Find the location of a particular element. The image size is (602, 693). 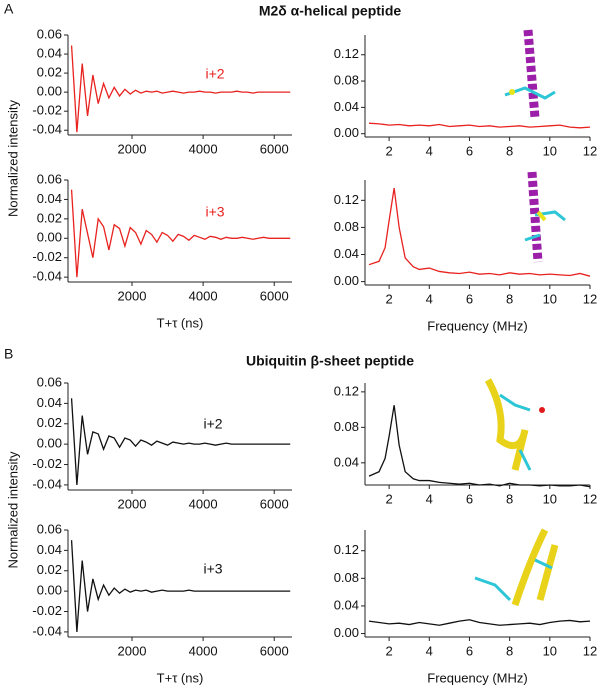

section-label: B is located at coordinates (8, 354).